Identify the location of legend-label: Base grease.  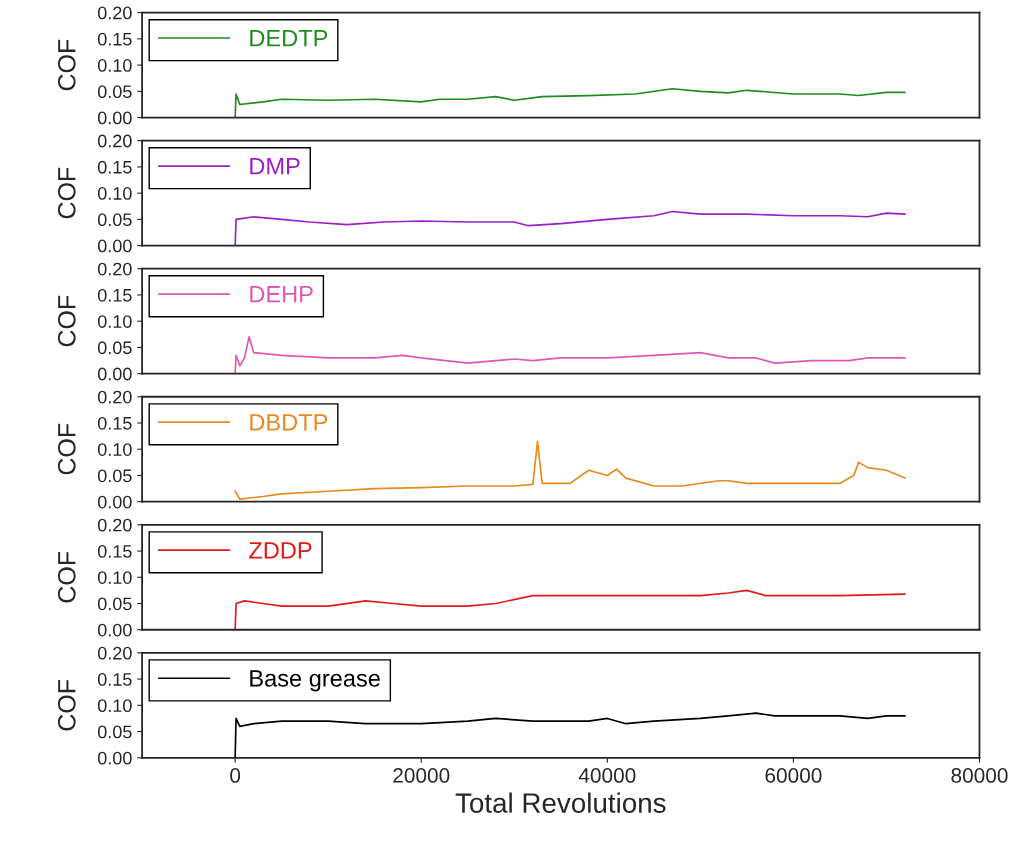
(315, 681).